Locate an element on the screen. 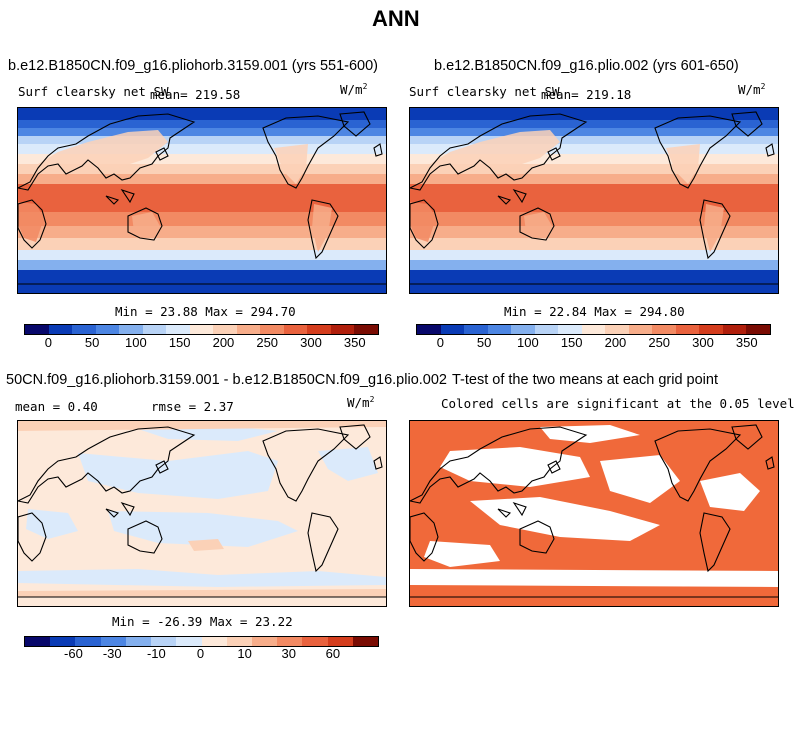  panel2-colorbar is located at coordinates (593, 329).